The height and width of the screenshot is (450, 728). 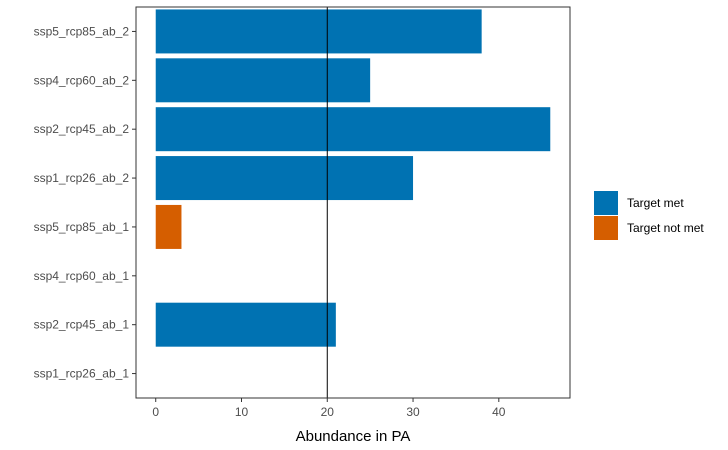 I want to click on x-tick-label: 10, so click(x=242, y=412).